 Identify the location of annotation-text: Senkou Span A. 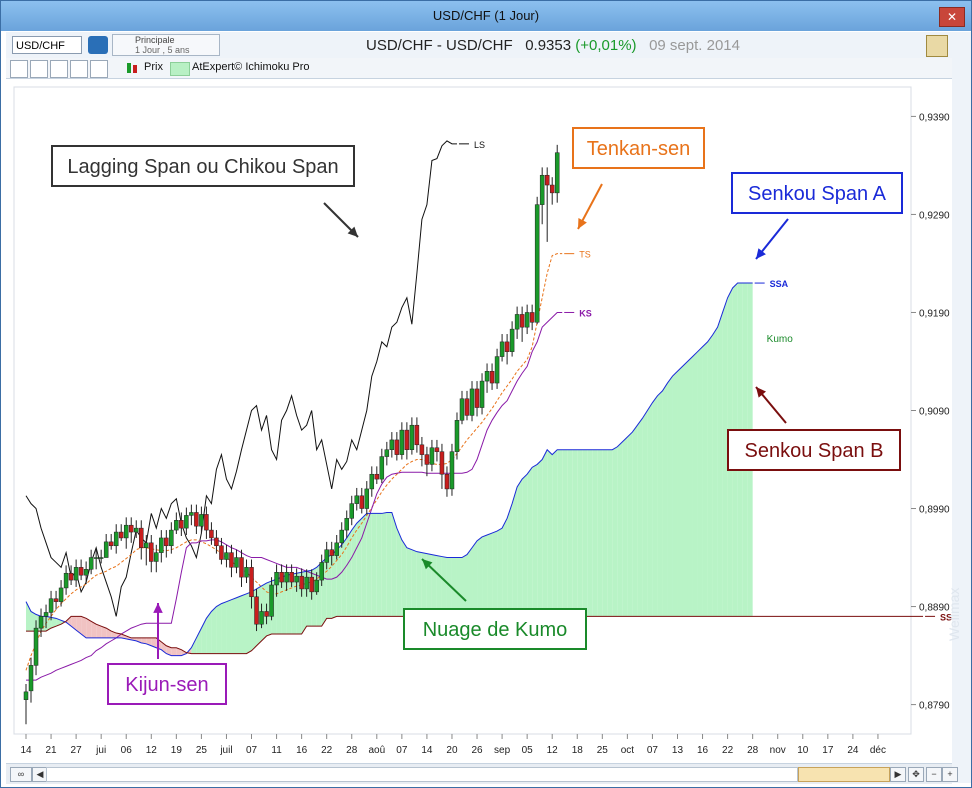
(817, 194).